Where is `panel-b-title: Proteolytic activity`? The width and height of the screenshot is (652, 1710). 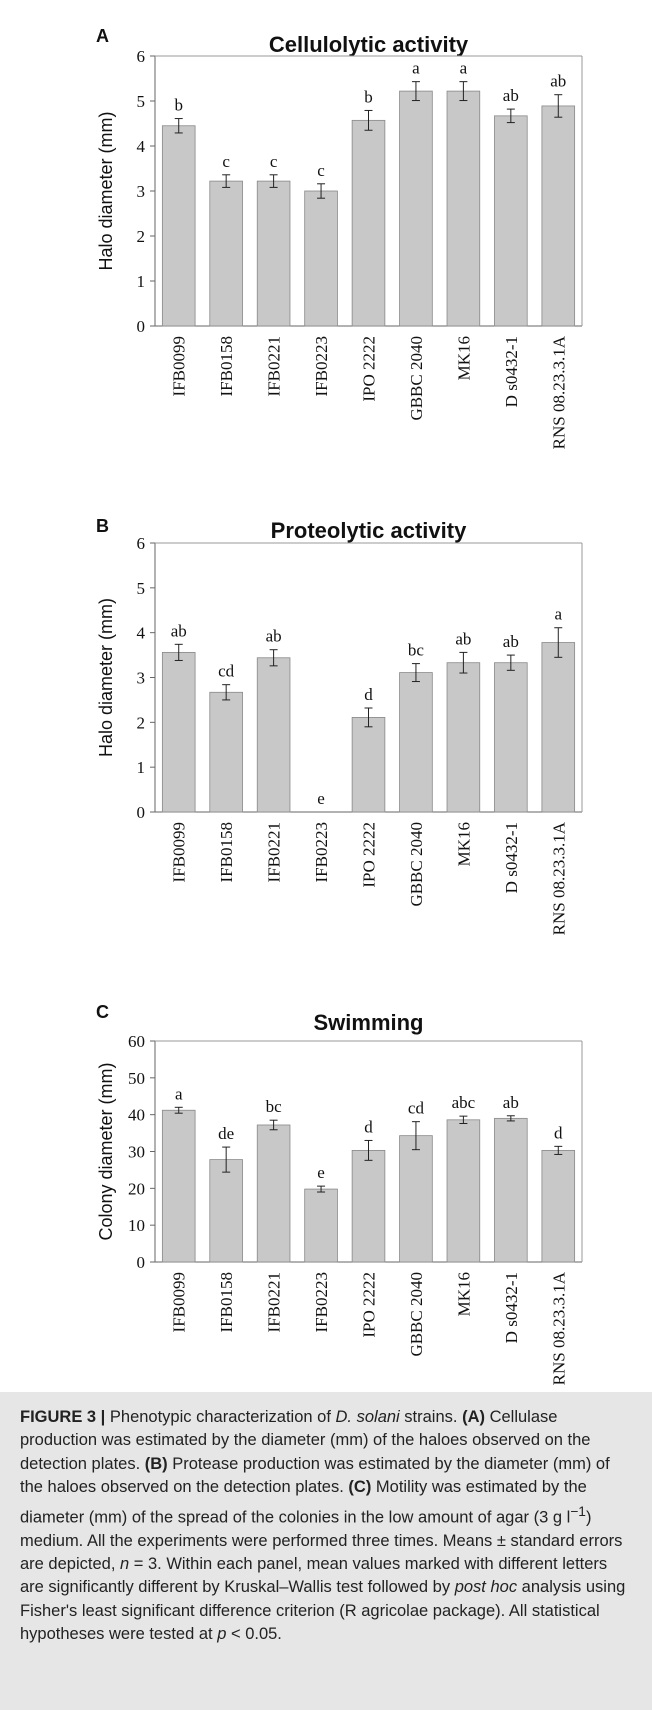
panel-b-title: Proteolytic activity is located at coordinates (369, 530).